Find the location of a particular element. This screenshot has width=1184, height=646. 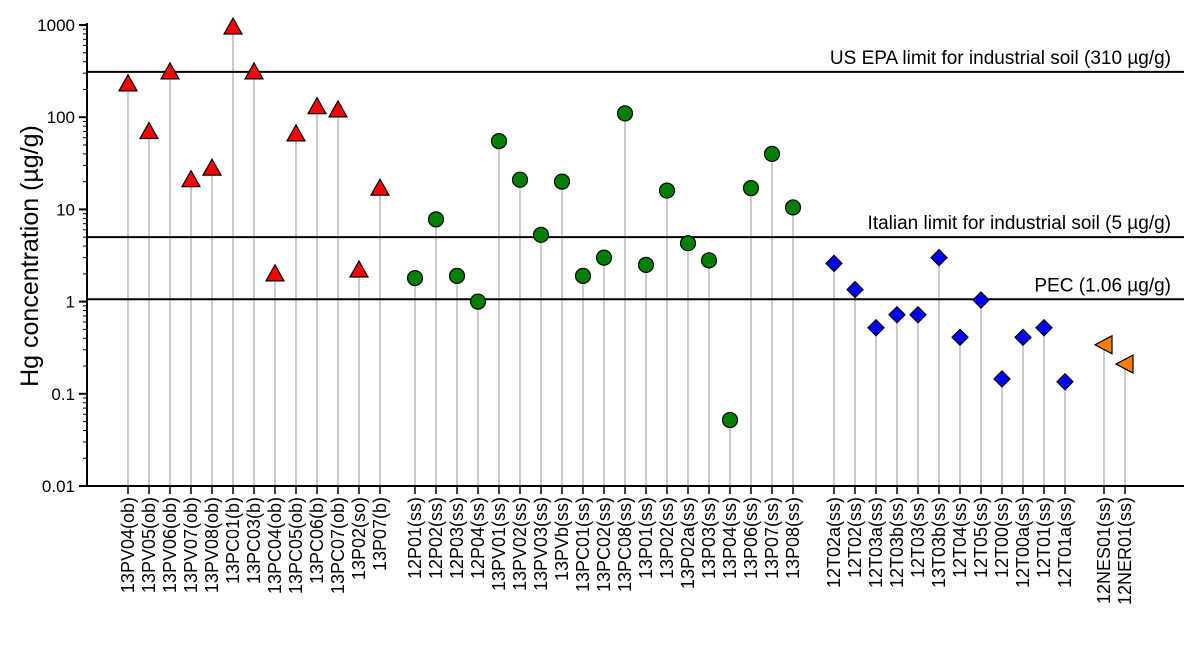

x-tick-label: 13PC08(ss) is located at coordinates (625, 544).